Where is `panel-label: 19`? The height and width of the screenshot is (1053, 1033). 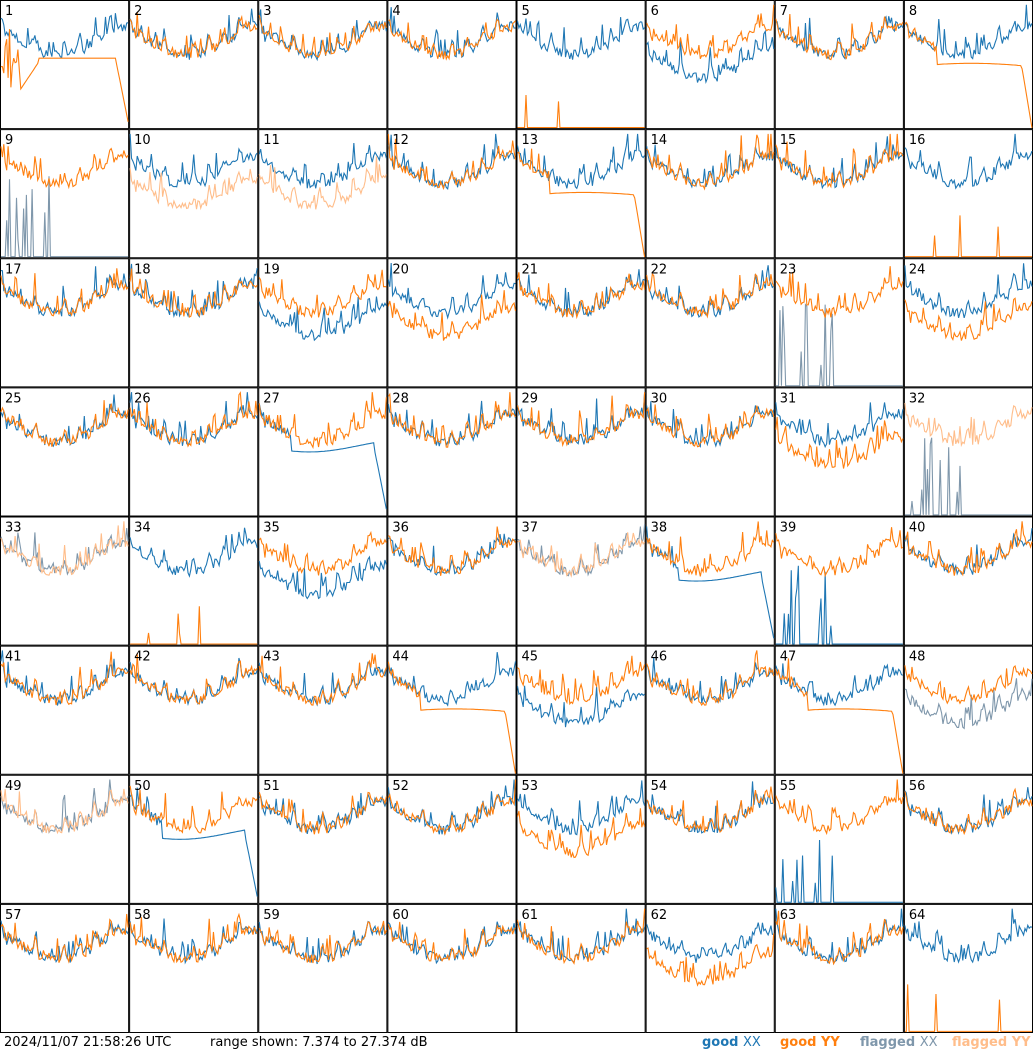
panel-label: 19 is located at coordinates (271, 269).